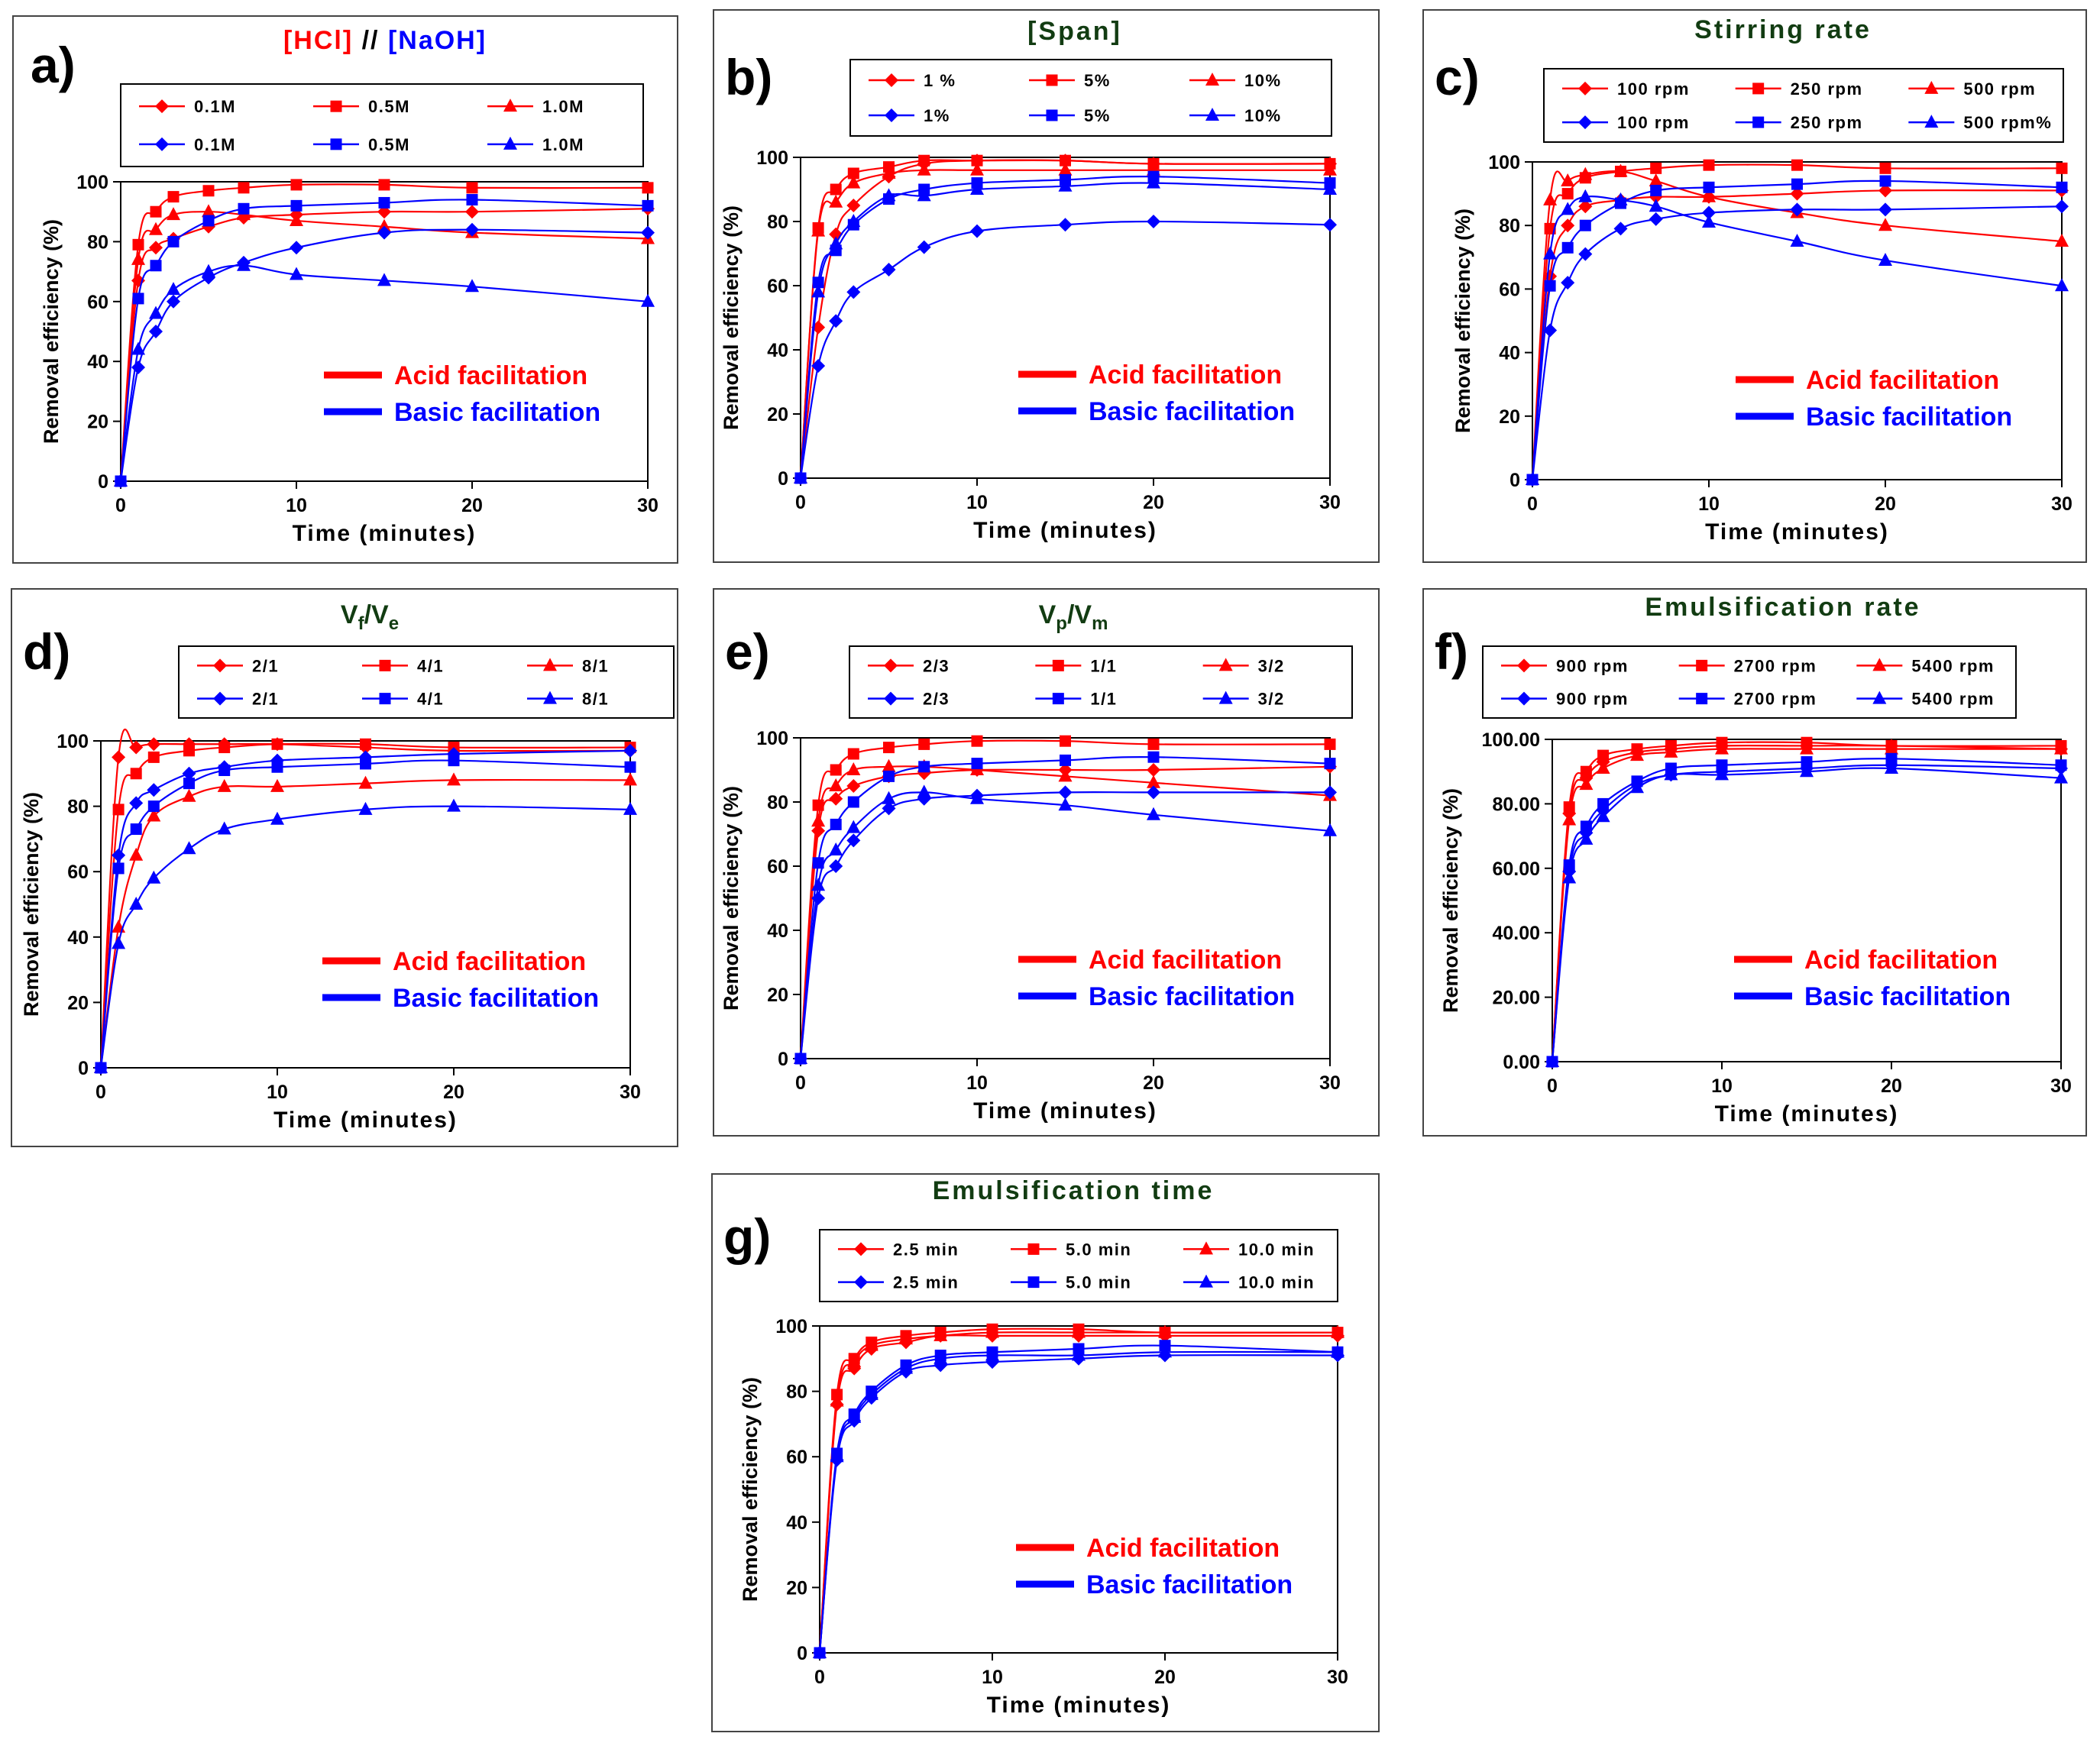 This screenshot has width=2100, height=1743. What do you see at coordinates (936, 665) in the screenshot?
I see `legend-label: 2/3` at bounding box center [936, 665].